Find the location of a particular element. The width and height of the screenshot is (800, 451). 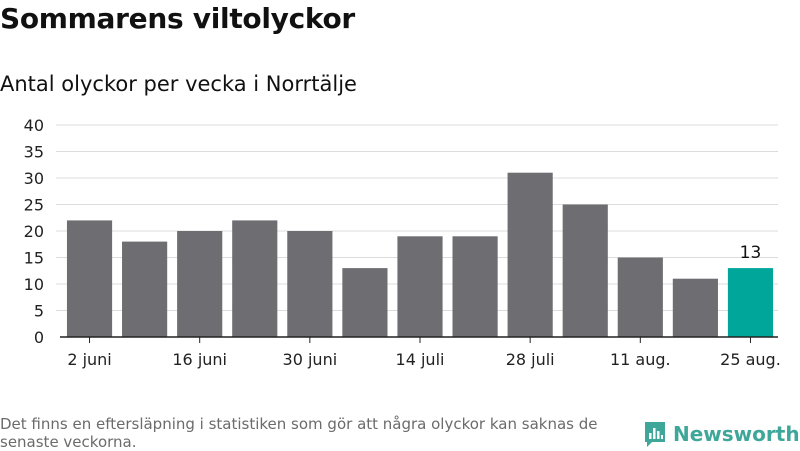

y-tick-label: 20 is located at coordinates (34, 231).